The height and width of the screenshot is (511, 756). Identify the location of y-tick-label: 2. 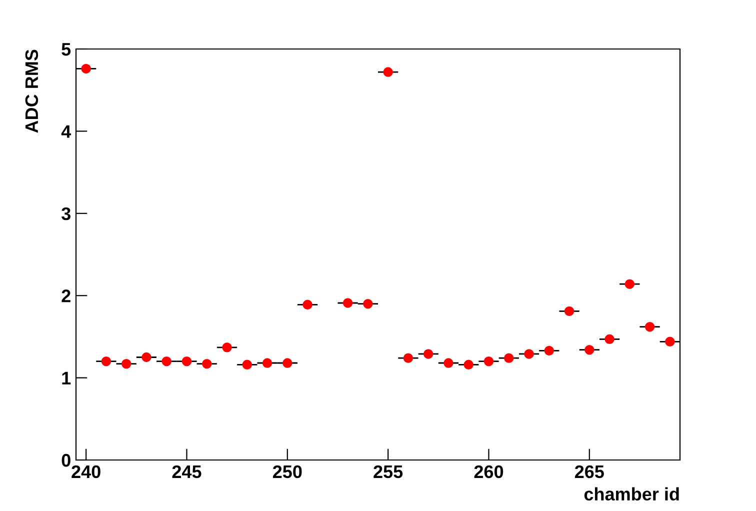
(66, 296).